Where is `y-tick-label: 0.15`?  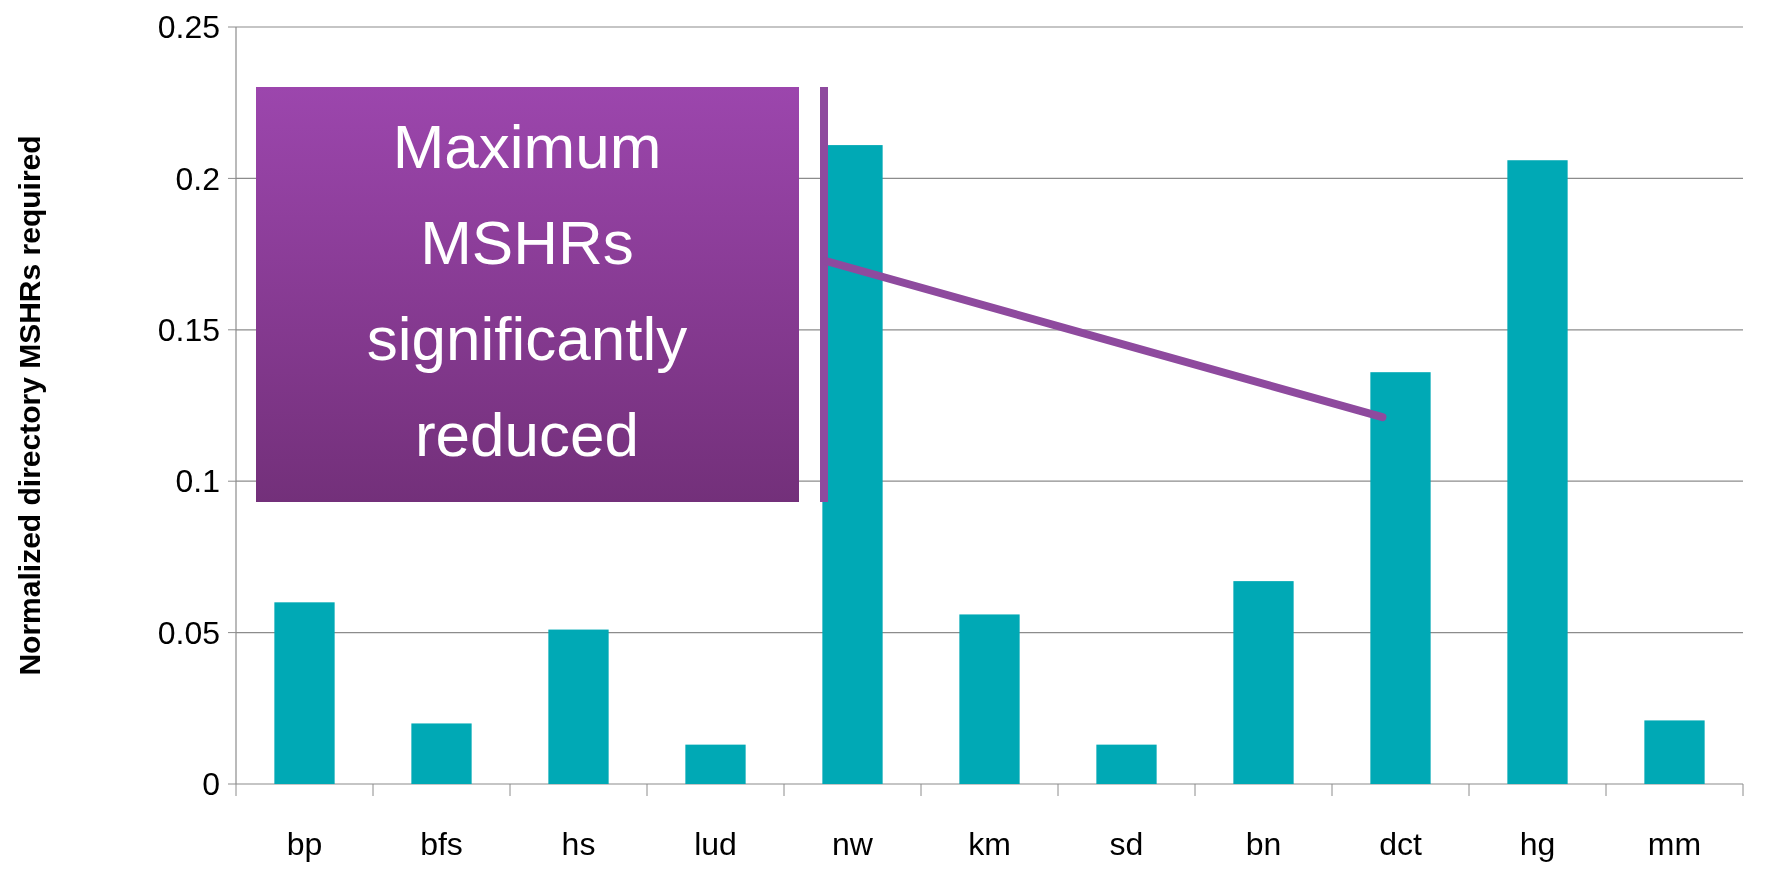
y-tick-label: 0.15 is located at coordinates (188, 330).